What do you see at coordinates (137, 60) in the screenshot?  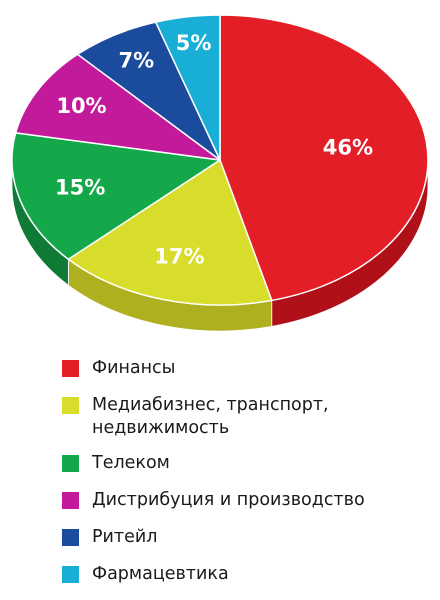 I see `pie-label-5: 7%` at bounding box center [137, 60].